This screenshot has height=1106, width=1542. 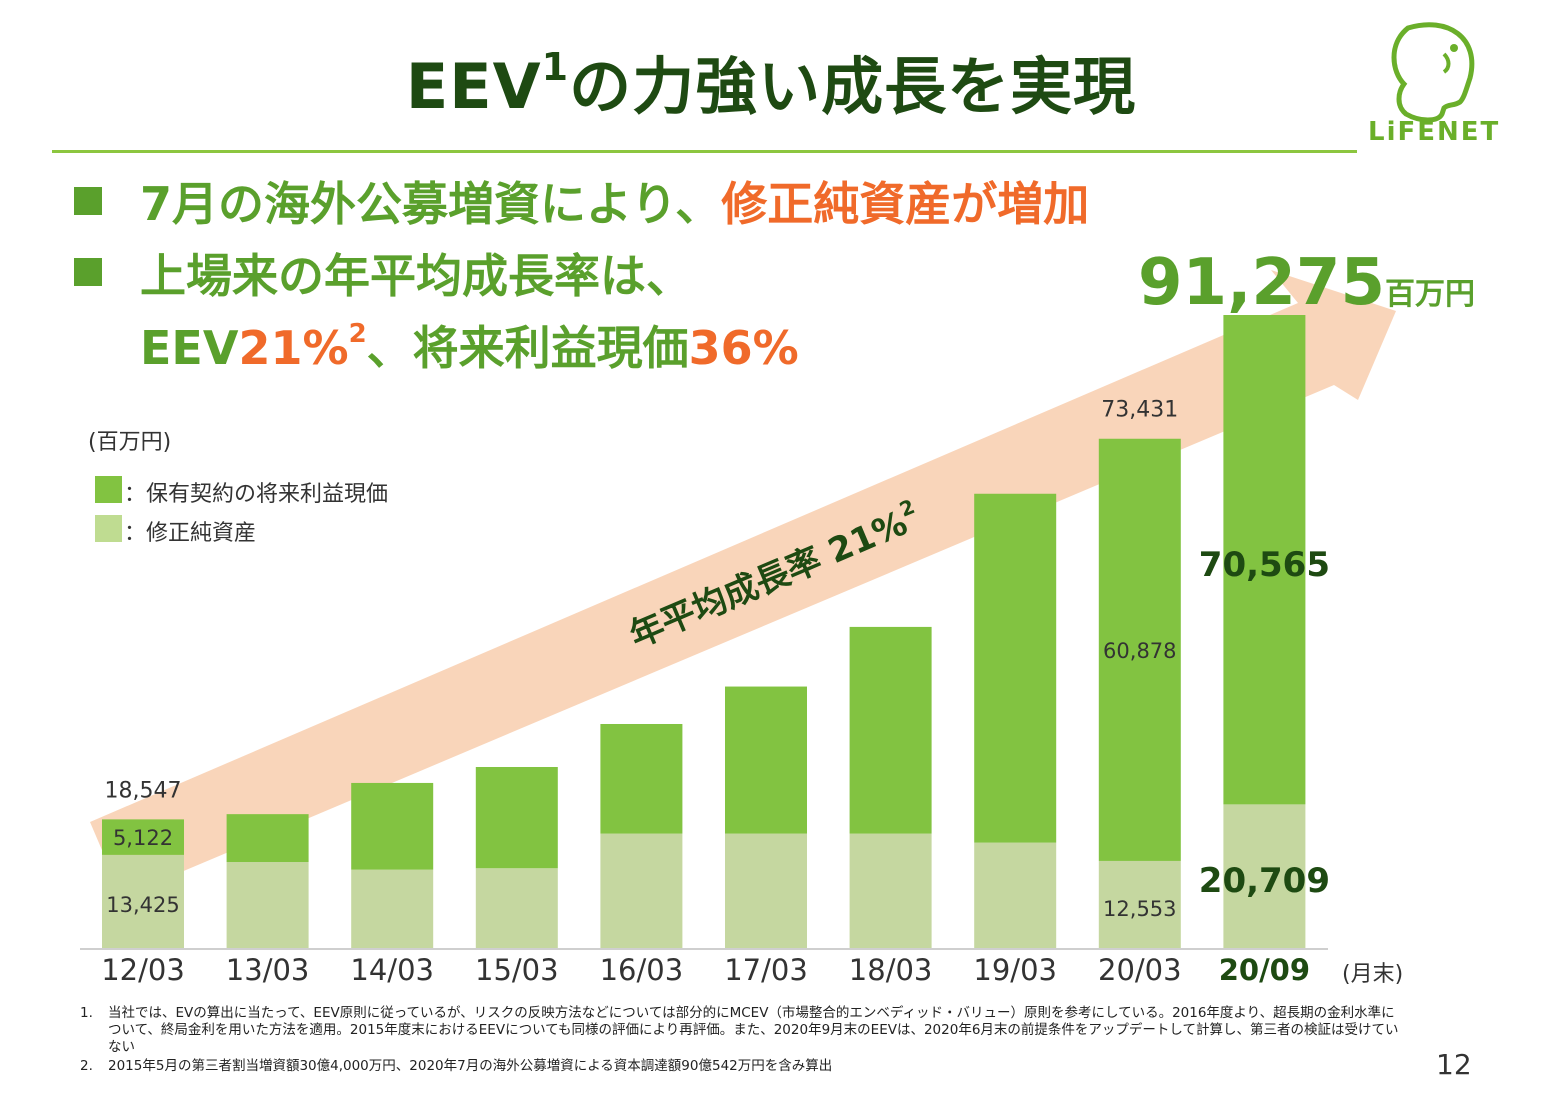 What do you see at coordinates (615, 204) in the screenshot?
I see `bullet-1: 7月の海外公募増資により、修正純資産が増加` at bounding box center [615, 204].